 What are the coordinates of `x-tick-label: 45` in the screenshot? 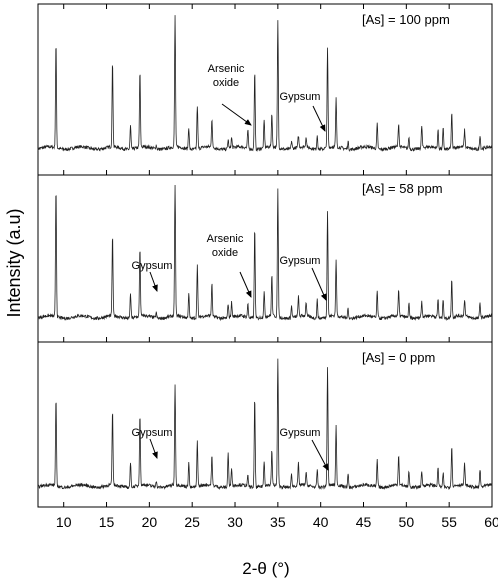 It's located at (364, 522).